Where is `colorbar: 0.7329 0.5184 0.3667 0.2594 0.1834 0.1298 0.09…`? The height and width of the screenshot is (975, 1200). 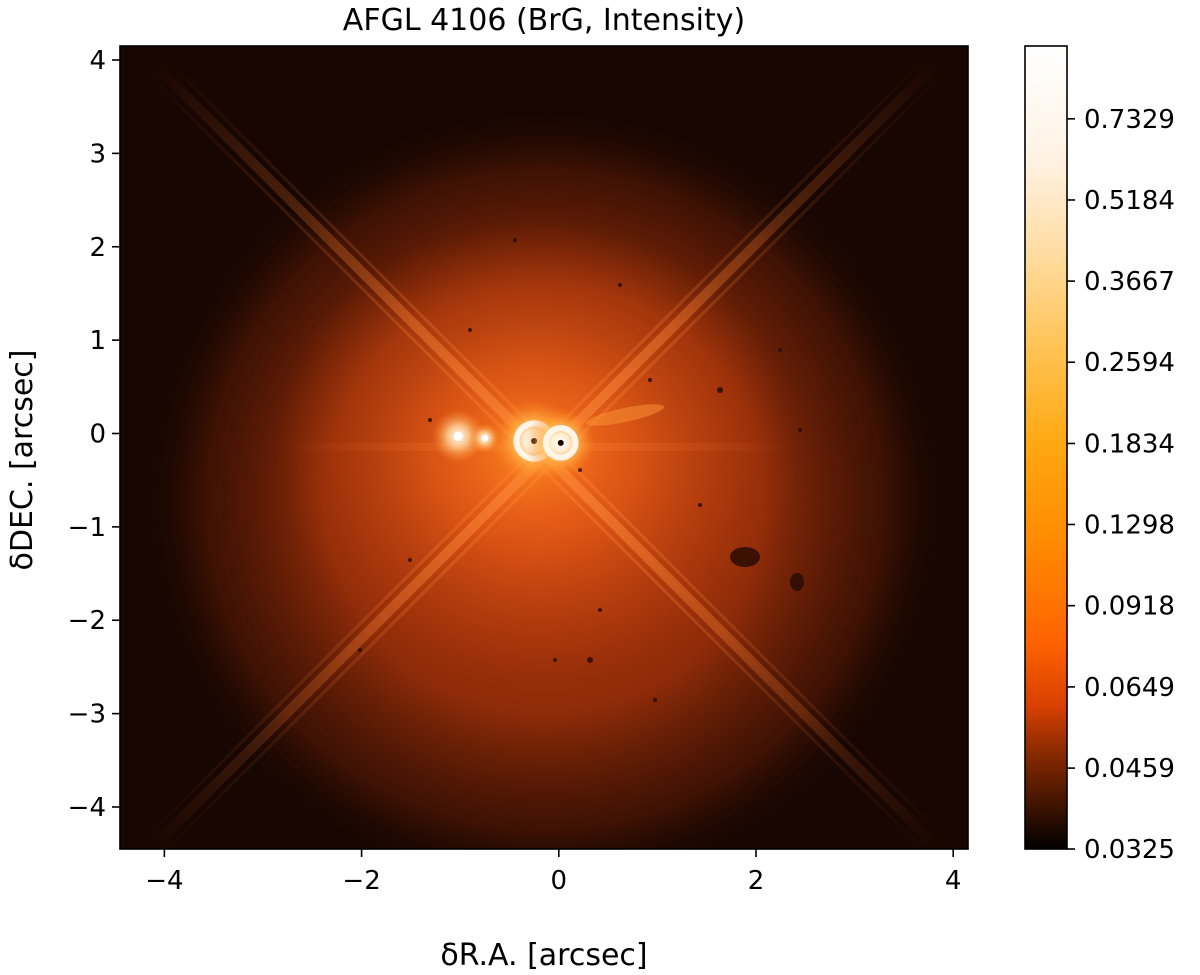 colorbar: 0.7329 0.5184 0.3667 0.2594 0.1834 0.1298 0.09… is located at coordinates (1099, 455).